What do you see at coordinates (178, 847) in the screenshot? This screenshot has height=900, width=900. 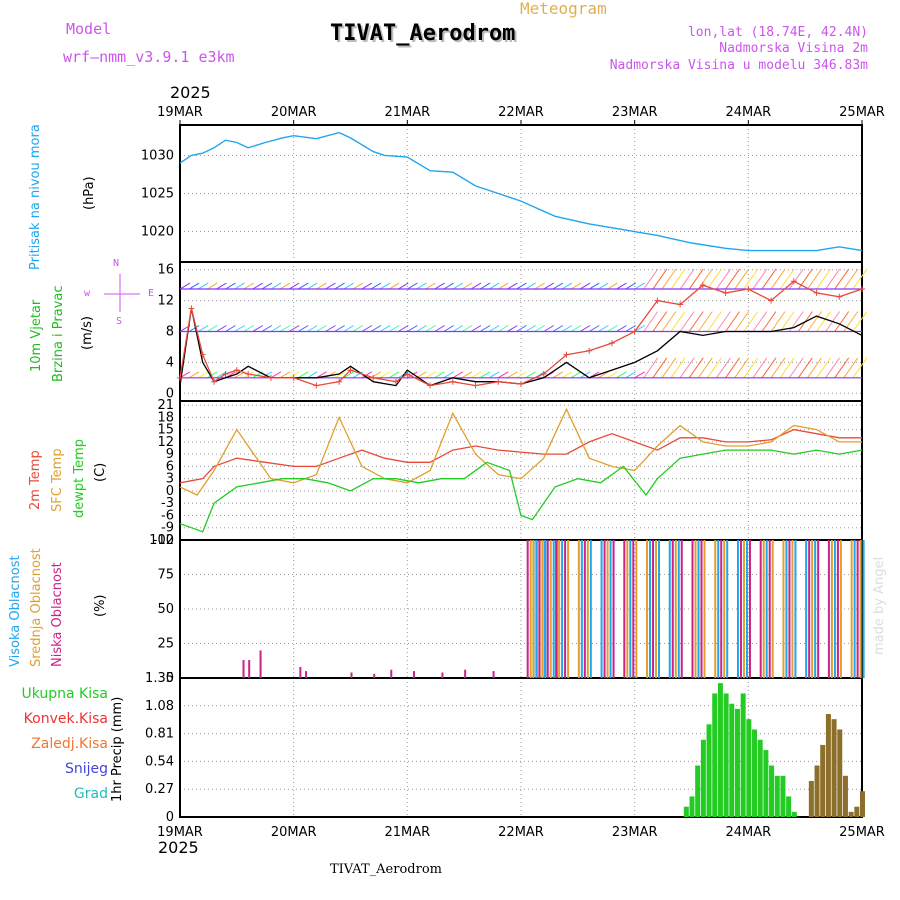 I see `year-bottom: 2025` at bounding box center [178, 847].